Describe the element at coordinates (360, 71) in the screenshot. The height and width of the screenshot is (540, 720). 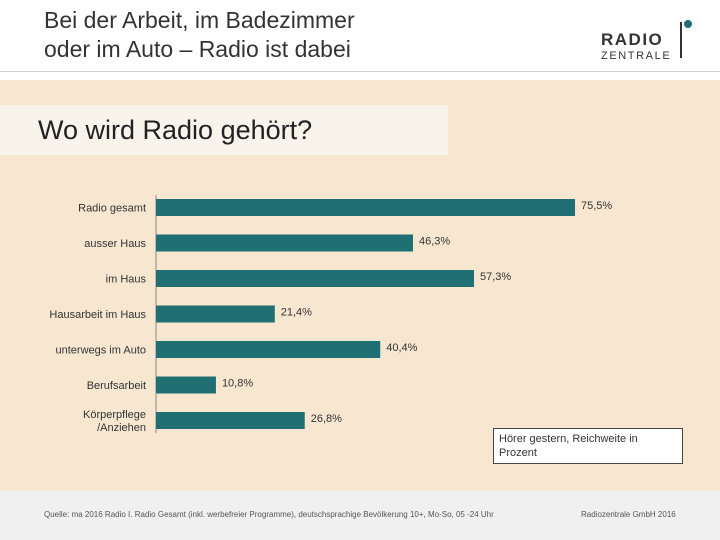
I see `header-divider` at that location.